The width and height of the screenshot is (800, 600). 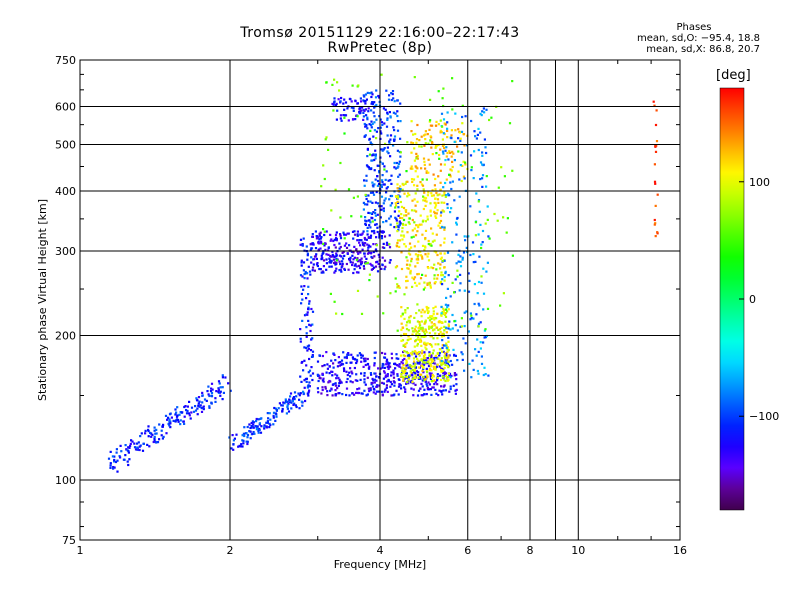 I want to click on colorbar-tick-label: 0, so click(x=752, y=299).